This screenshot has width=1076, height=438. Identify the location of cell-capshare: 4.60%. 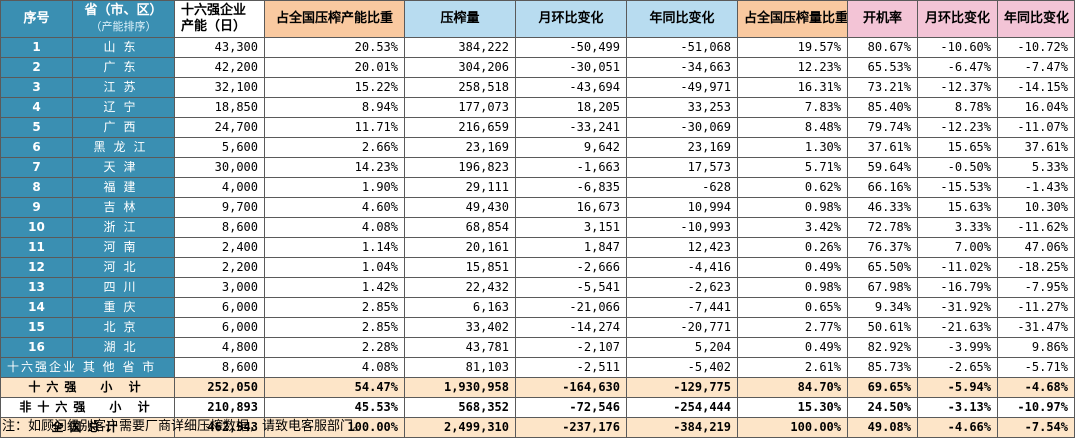
(334, 207).